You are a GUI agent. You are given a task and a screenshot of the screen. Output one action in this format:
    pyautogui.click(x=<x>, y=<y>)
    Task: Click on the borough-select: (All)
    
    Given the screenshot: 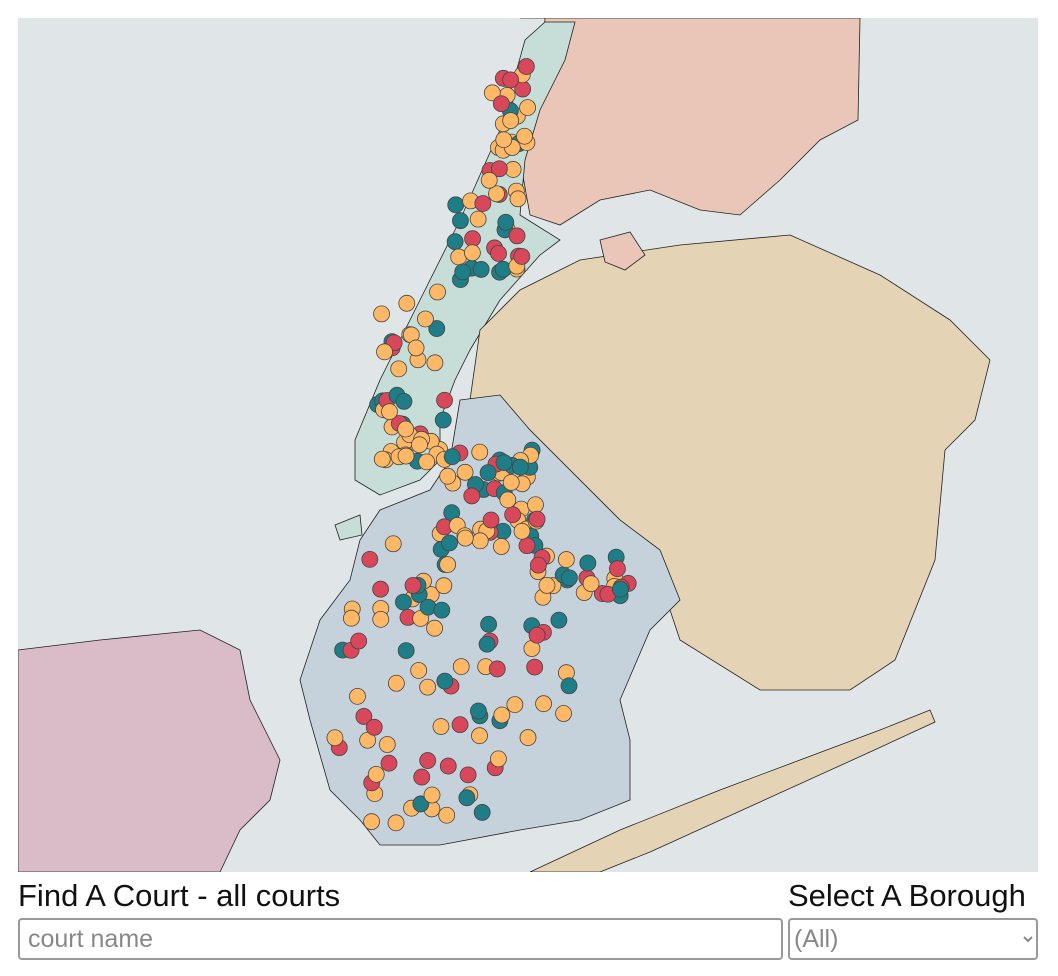 What is the action you would take?
    pyautogui.click(x=913, y=939)
    